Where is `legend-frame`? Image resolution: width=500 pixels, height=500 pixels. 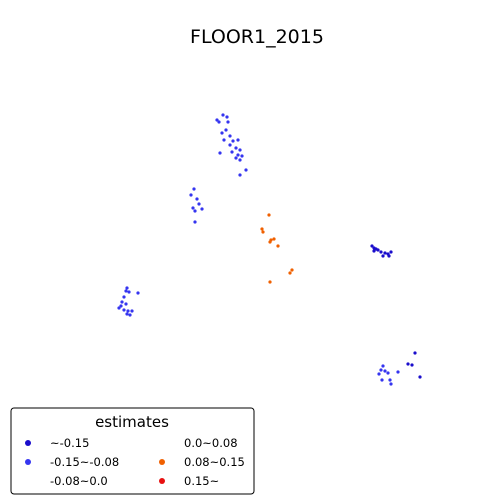 legend-frame is located at coordinates (132, 451).